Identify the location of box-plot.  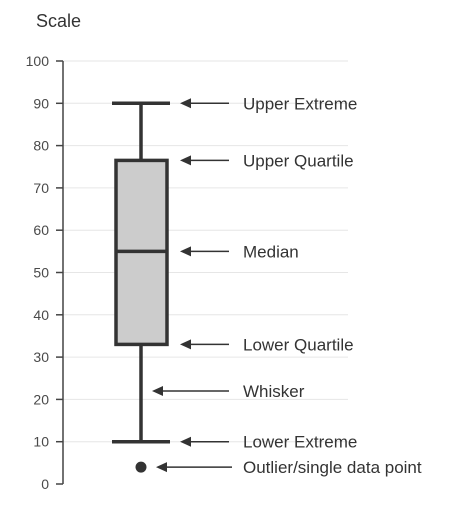
(141, 287).